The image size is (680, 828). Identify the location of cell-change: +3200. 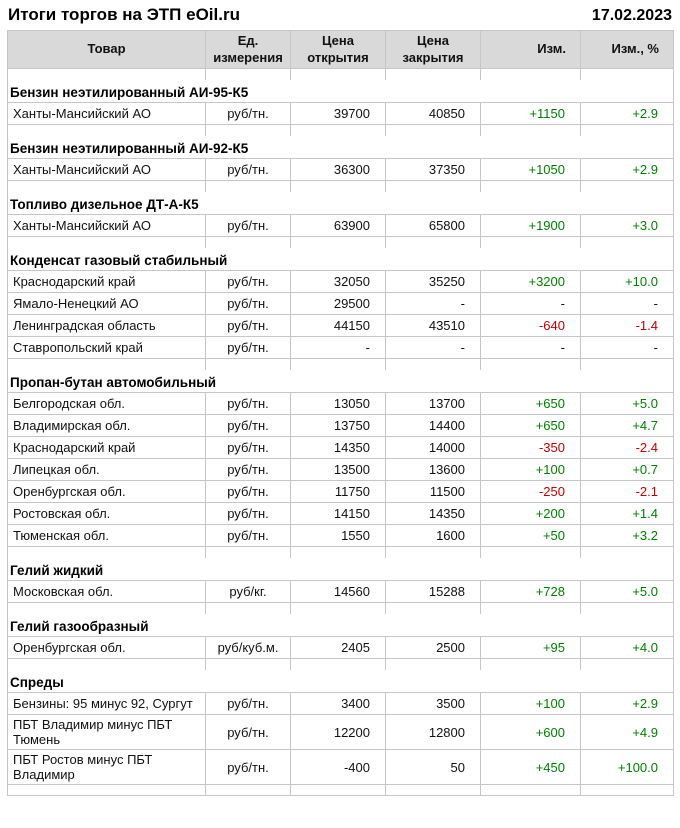
(530, 281).